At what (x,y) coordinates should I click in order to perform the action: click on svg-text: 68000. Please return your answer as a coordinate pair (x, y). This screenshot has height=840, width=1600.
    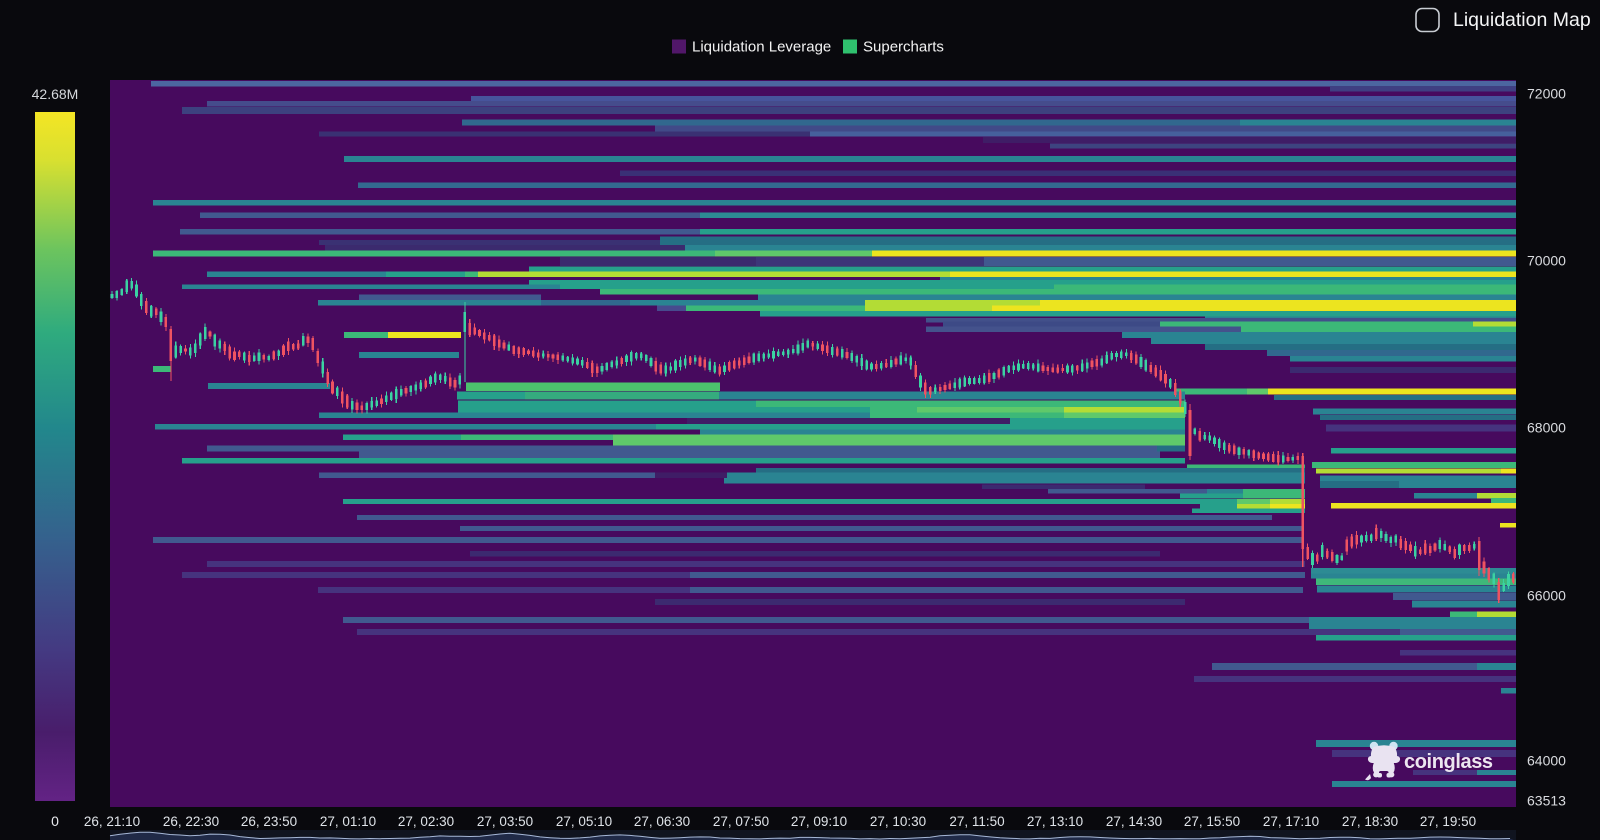
    Looking at the image, I should click on (1546, 428).